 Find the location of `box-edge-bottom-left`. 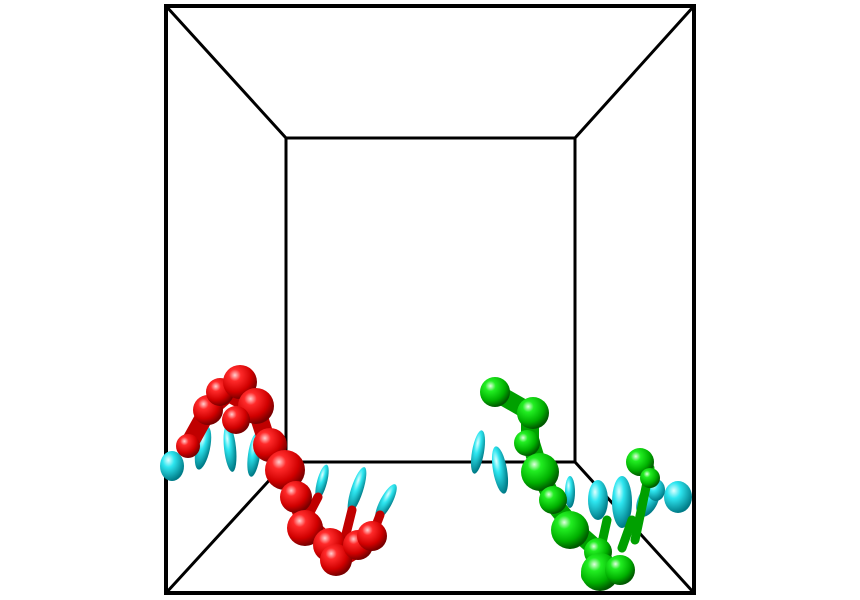

box-edge-bottom-left is located at coordinates (226, 527).